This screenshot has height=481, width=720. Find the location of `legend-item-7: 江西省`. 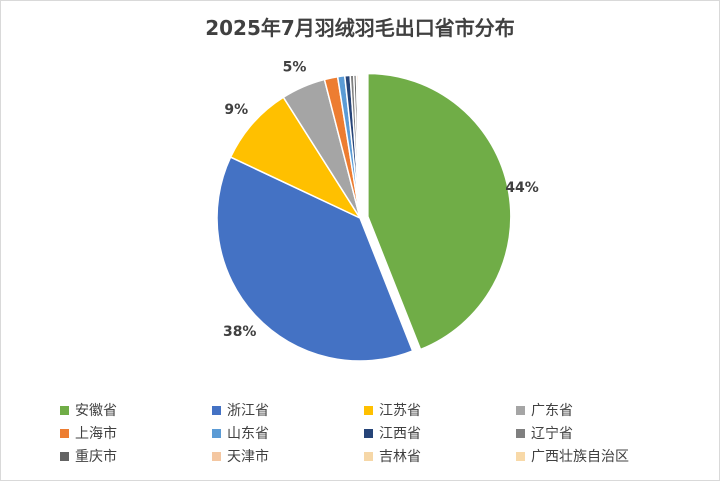

legend-item-7: 江西省 is located at coordinates (392, 433).